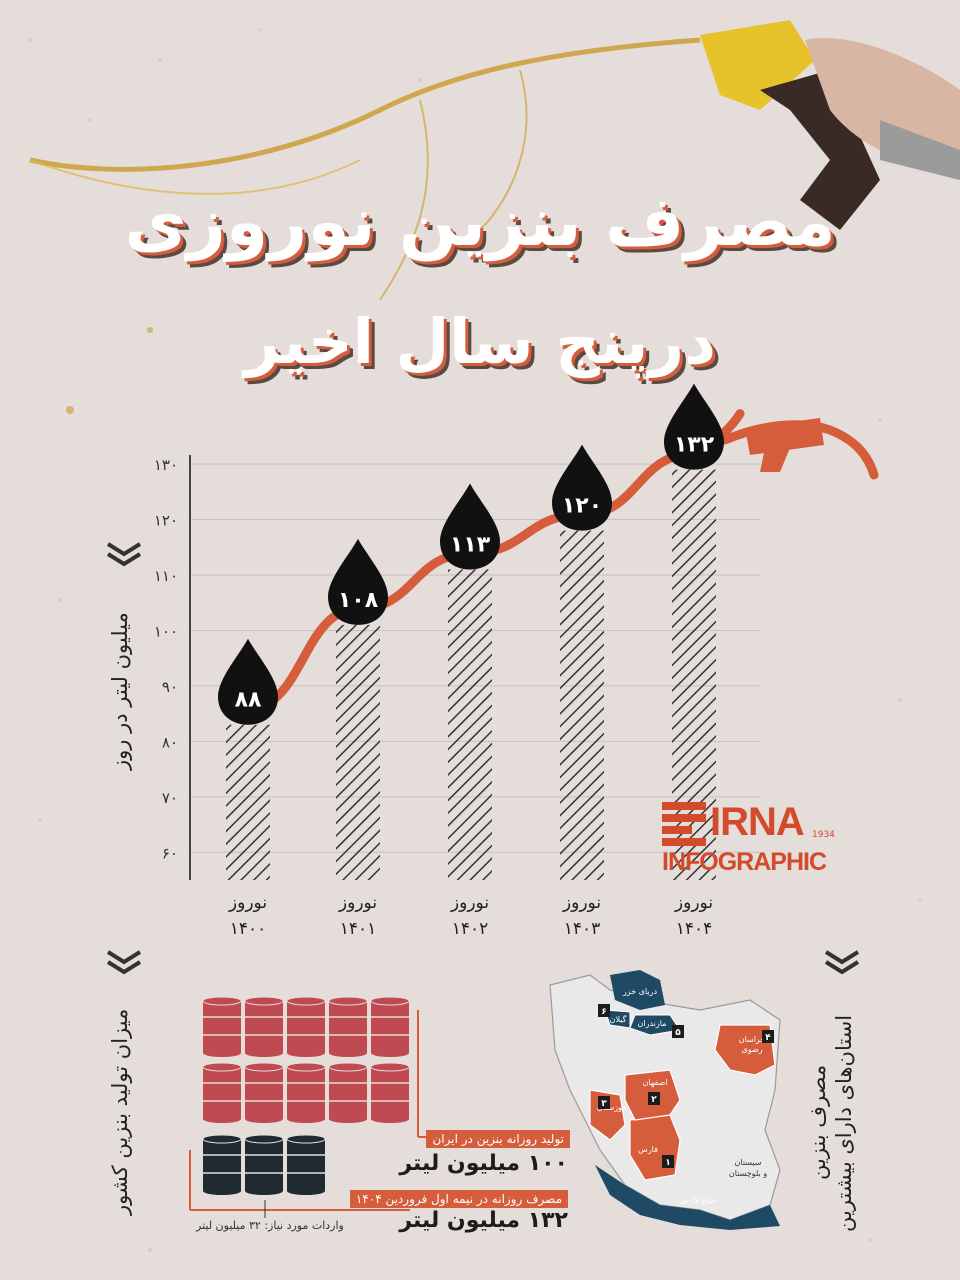 This screenshot has width=960, height=1280. I want to click on map-label-mazandaran: مازندران, so click(652, 1023).